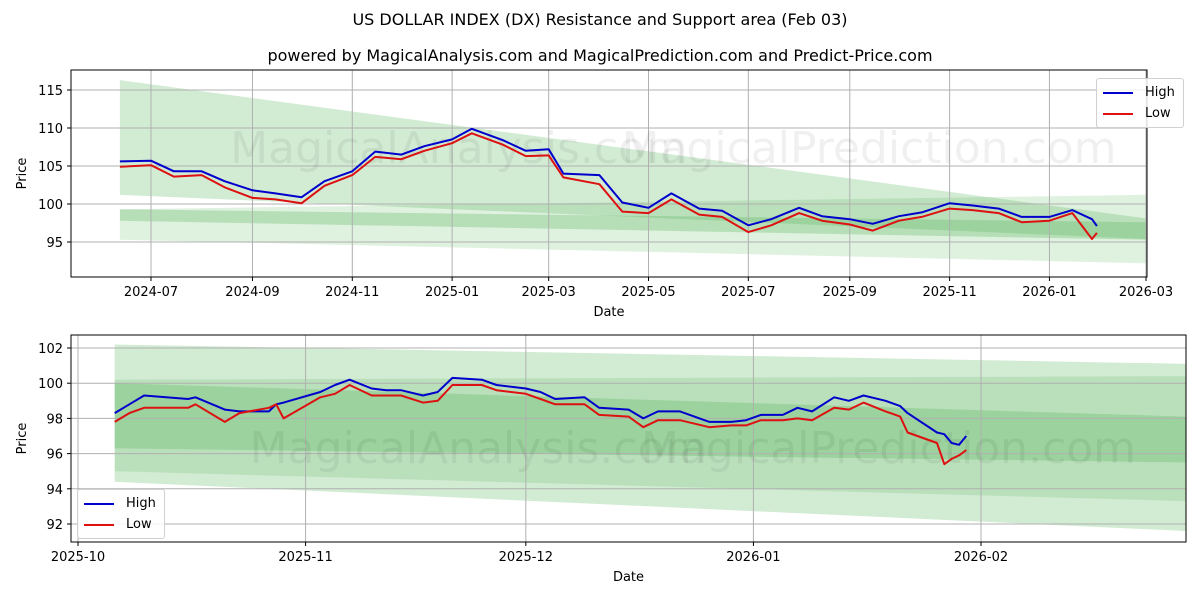 The width and height of the screenshot is (1200, 600). I want to click on band-support-outer, so click(632, 229).